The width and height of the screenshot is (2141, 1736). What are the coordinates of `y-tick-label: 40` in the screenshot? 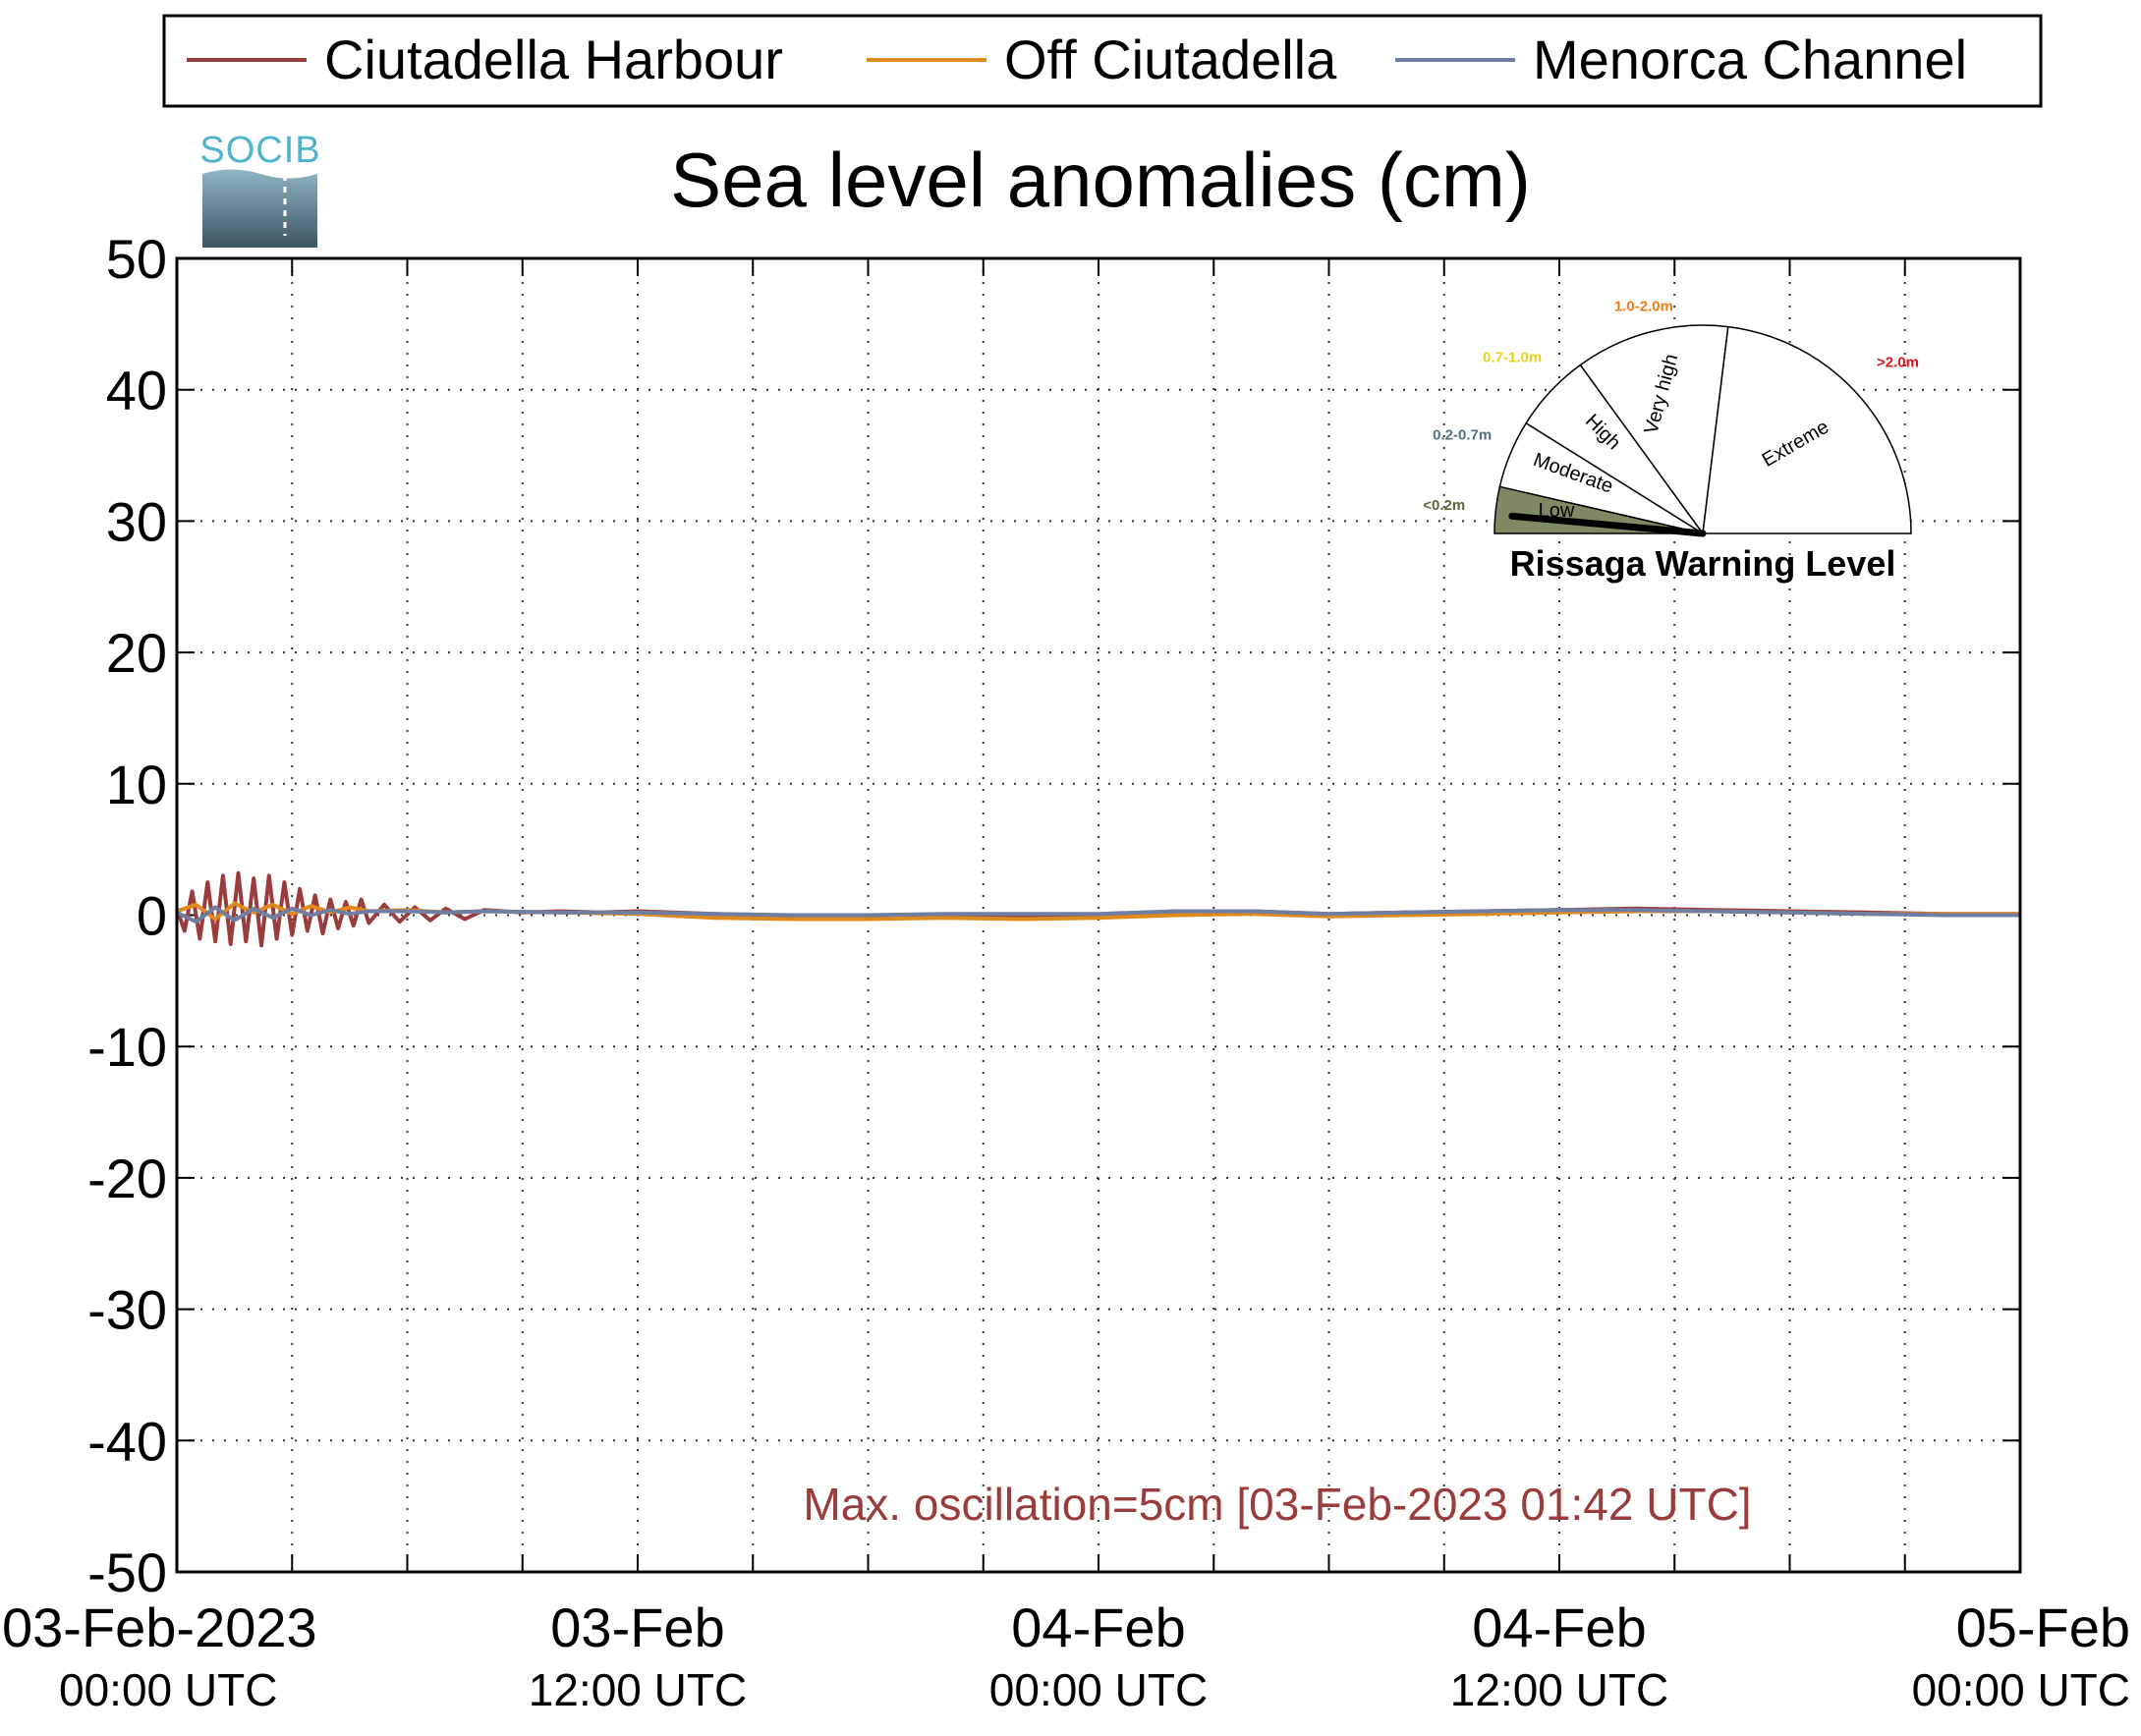 It's located at (136, 390).